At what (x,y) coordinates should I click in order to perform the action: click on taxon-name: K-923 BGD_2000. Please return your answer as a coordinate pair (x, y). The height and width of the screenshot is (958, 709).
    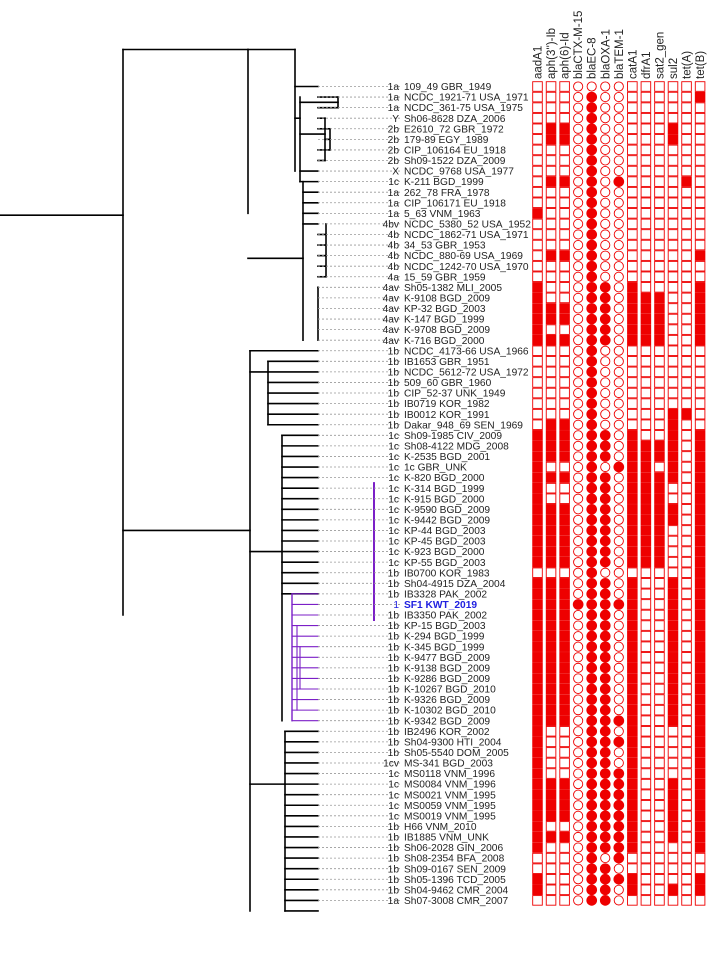
    Looking at the image, I should click on (444, 552).